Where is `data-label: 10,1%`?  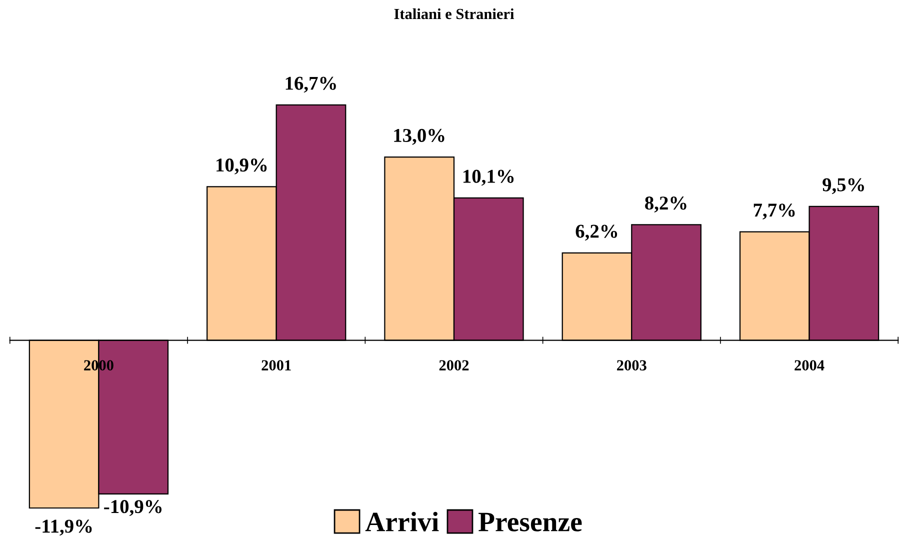
data-label: 10,1% is located at coordinates (488, 178).